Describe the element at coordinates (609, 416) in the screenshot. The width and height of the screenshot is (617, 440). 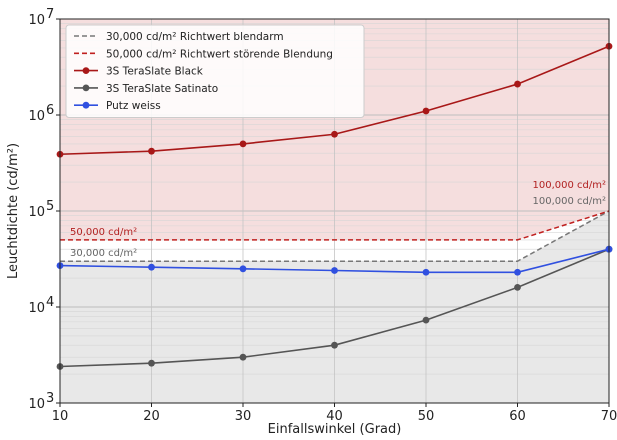
I see `x-tick-label: 70` at that location.